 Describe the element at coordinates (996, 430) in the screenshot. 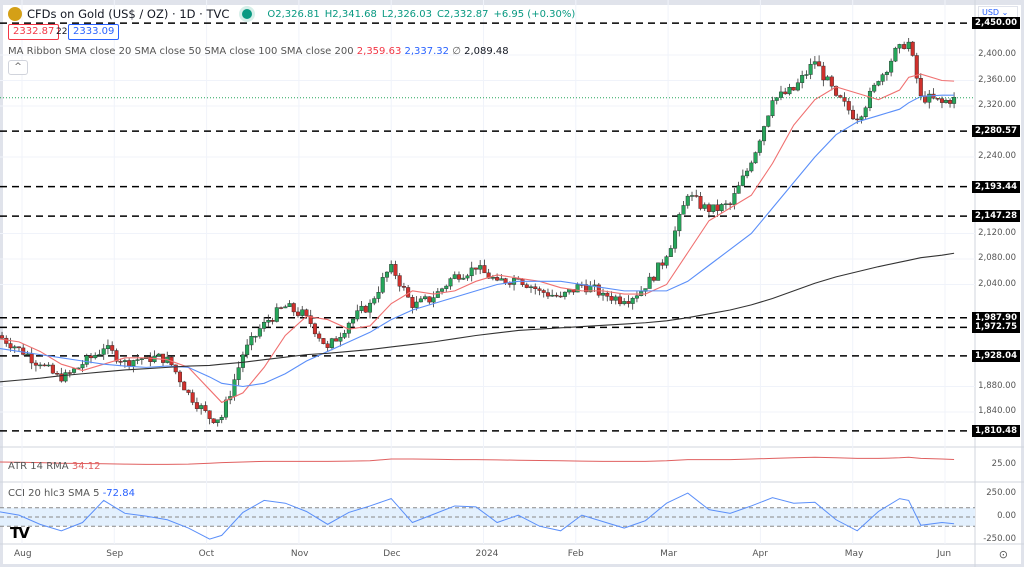

I see `price-level-tag: 1,810.48` at that location.